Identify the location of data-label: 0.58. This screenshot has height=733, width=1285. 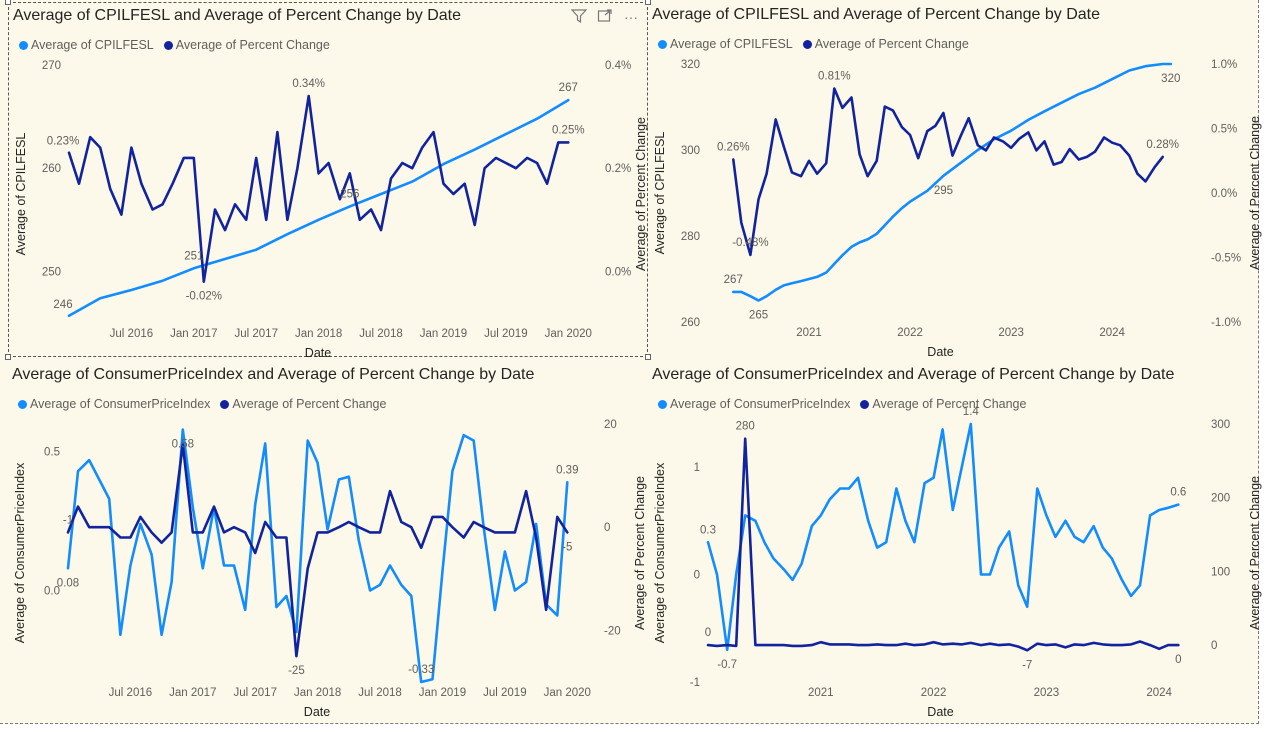
(183, 445).